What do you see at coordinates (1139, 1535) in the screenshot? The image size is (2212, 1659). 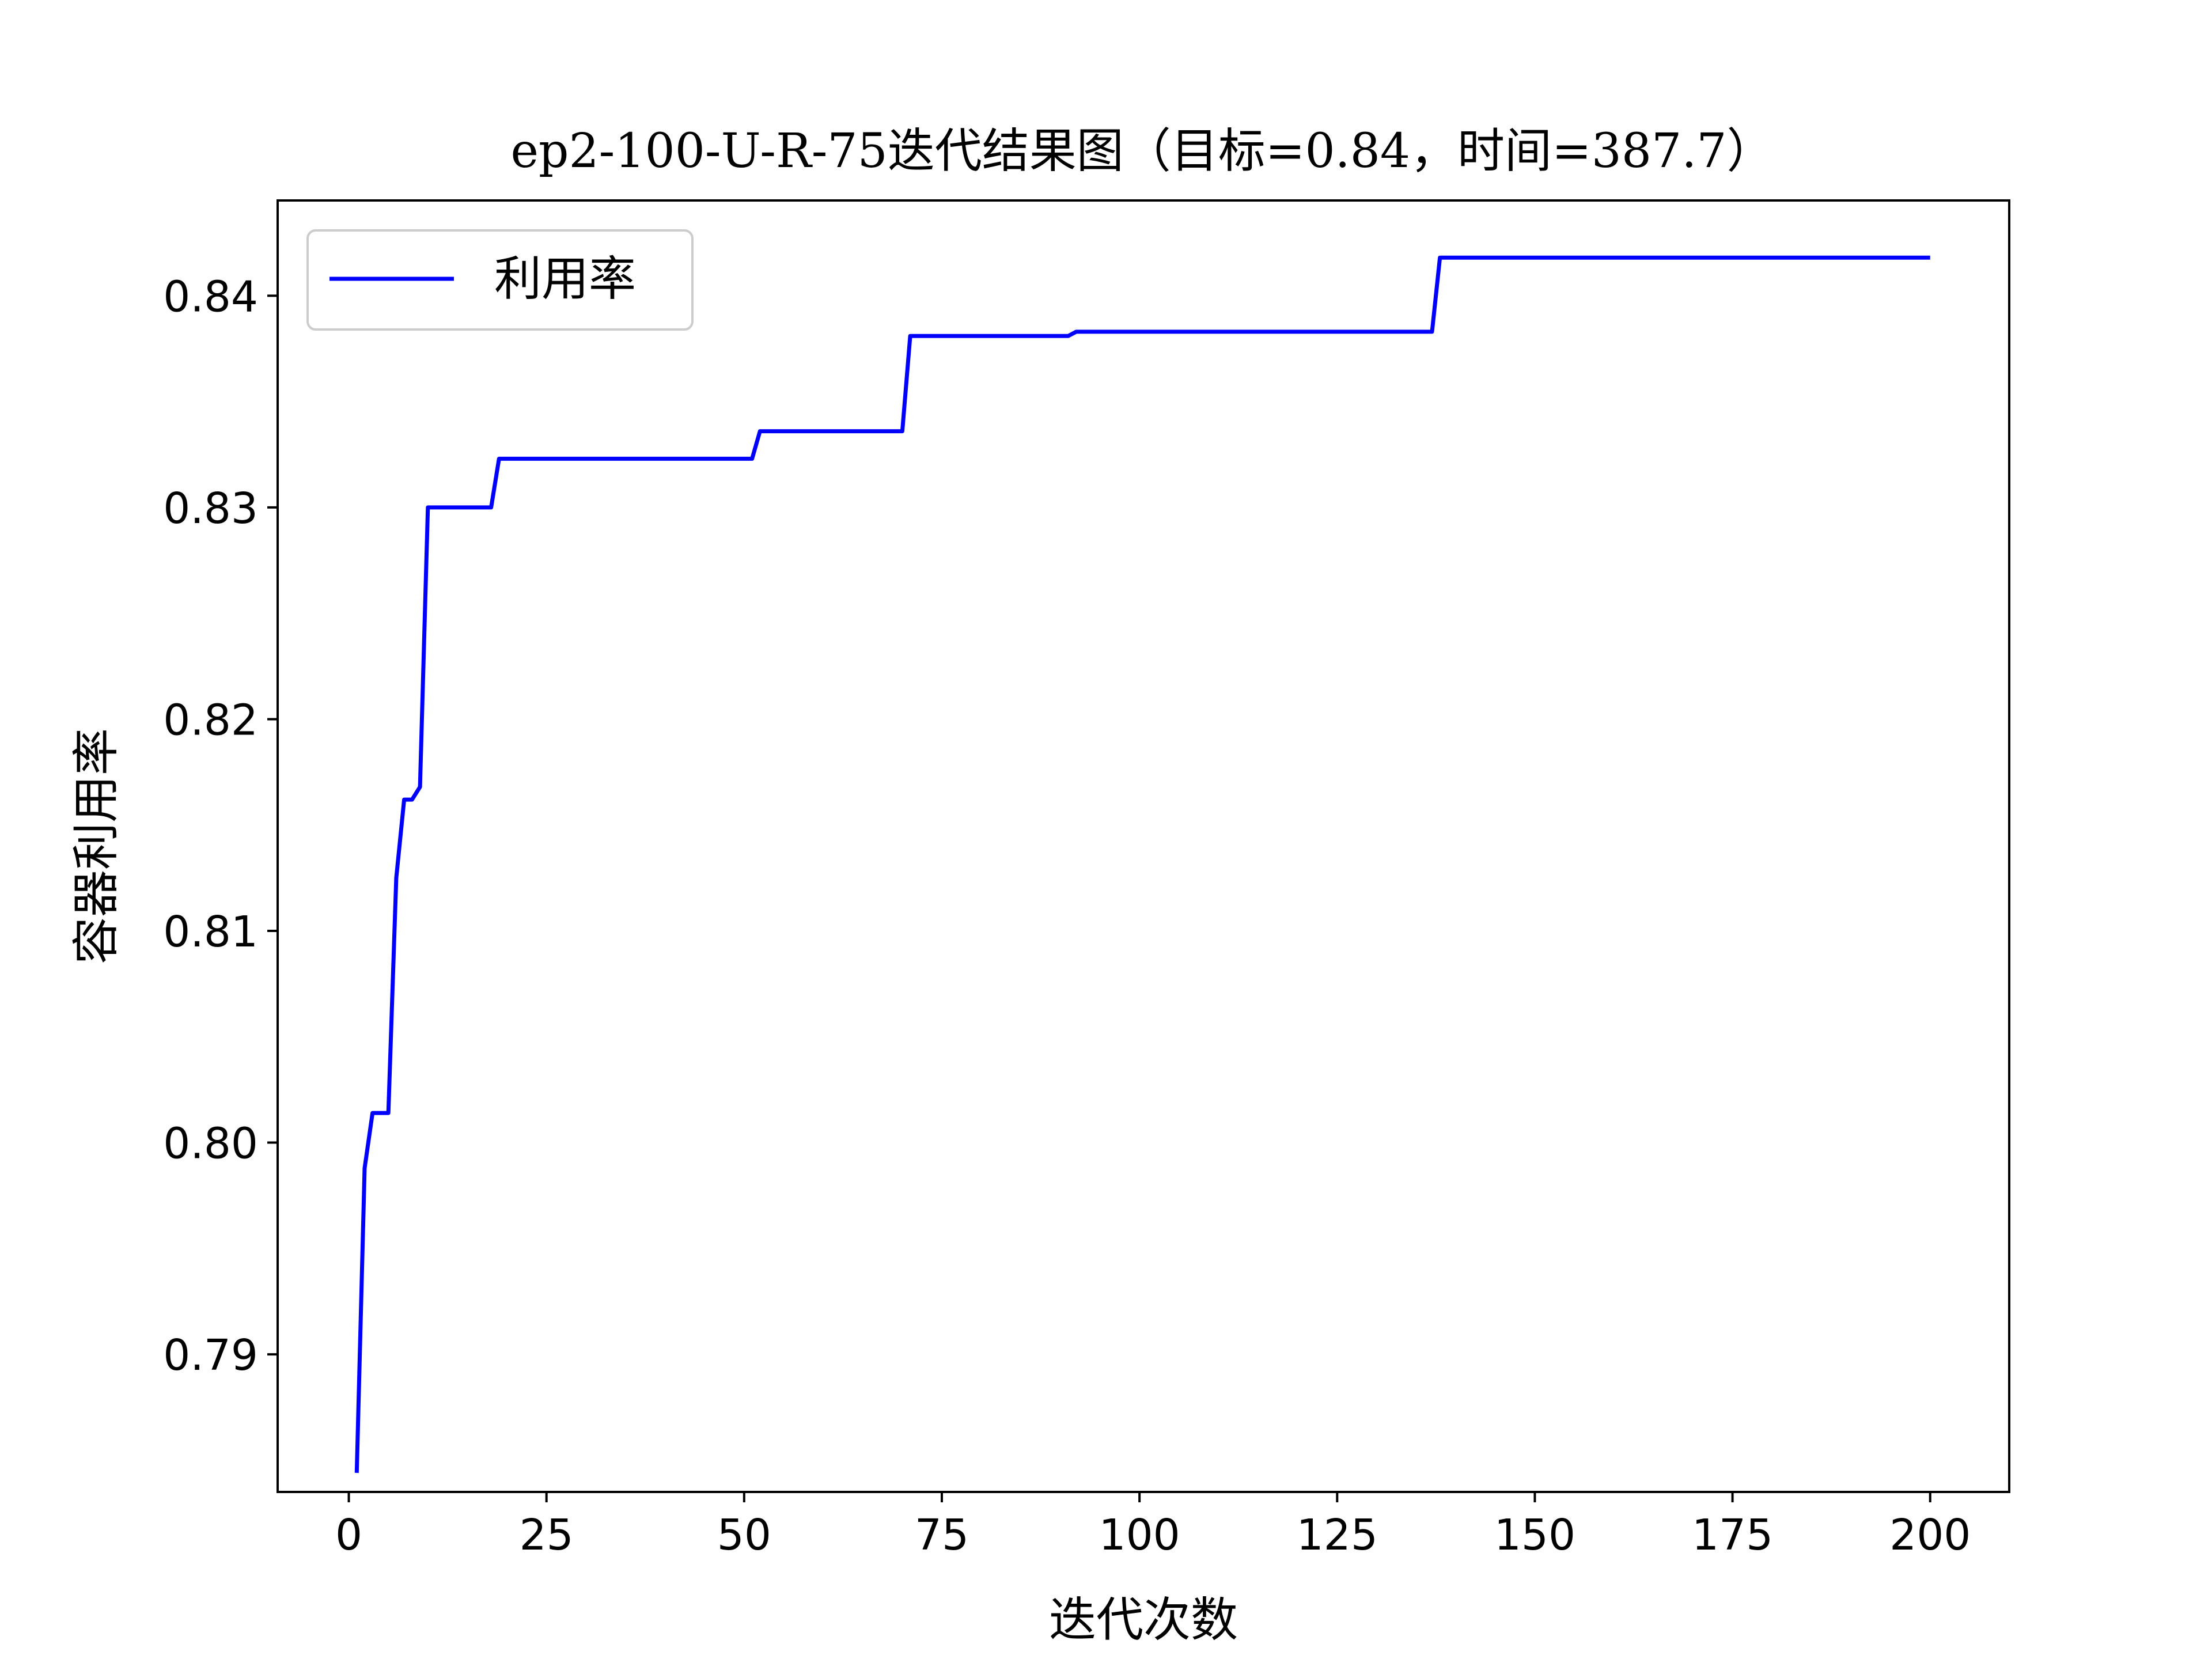 I see `x-tick-label: 100` at bounding box center [1139, 1535].